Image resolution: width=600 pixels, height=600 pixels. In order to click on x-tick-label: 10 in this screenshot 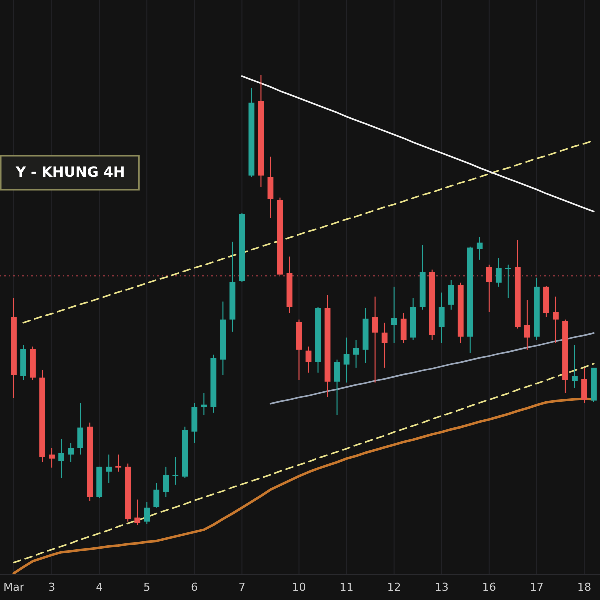, I will do `click(299, 587)`.